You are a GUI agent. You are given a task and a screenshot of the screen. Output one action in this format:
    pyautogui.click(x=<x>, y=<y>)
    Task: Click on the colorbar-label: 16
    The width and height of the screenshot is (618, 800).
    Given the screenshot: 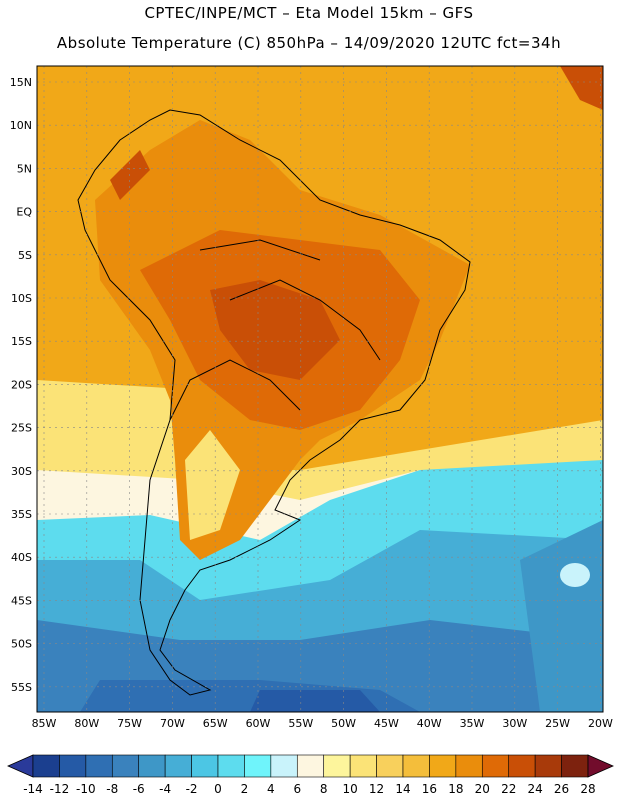 What is the action you would take?
    pyautogui.click(x=429, y=789)
    